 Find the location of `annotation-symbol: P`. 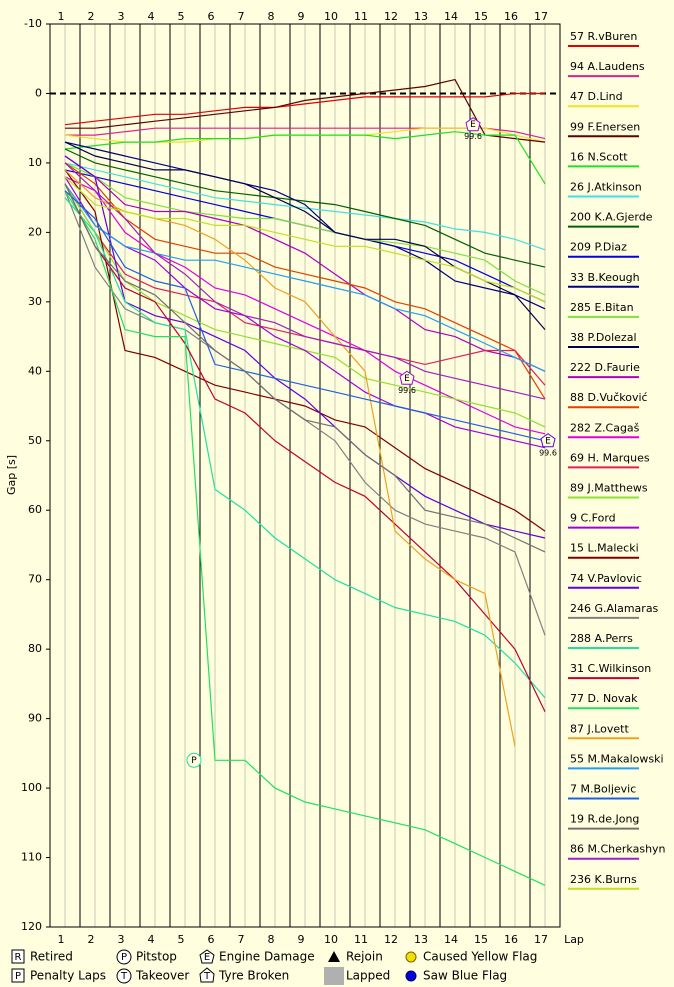

annotation-symbol: P is located at coordinates (194, 761).